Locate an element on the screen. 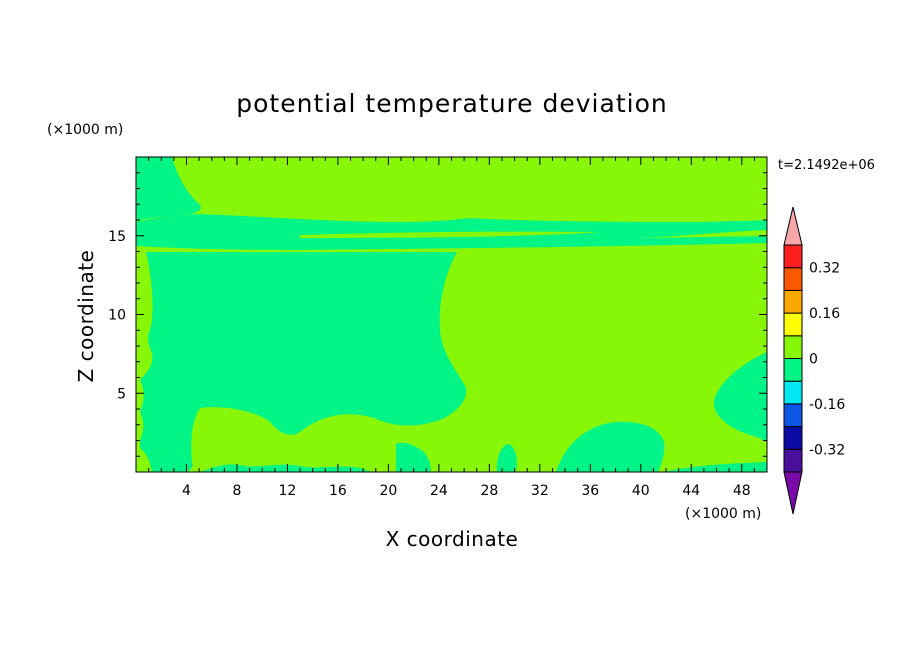  chart-title: potential temperature deviation is located at coordinates (451, 103).